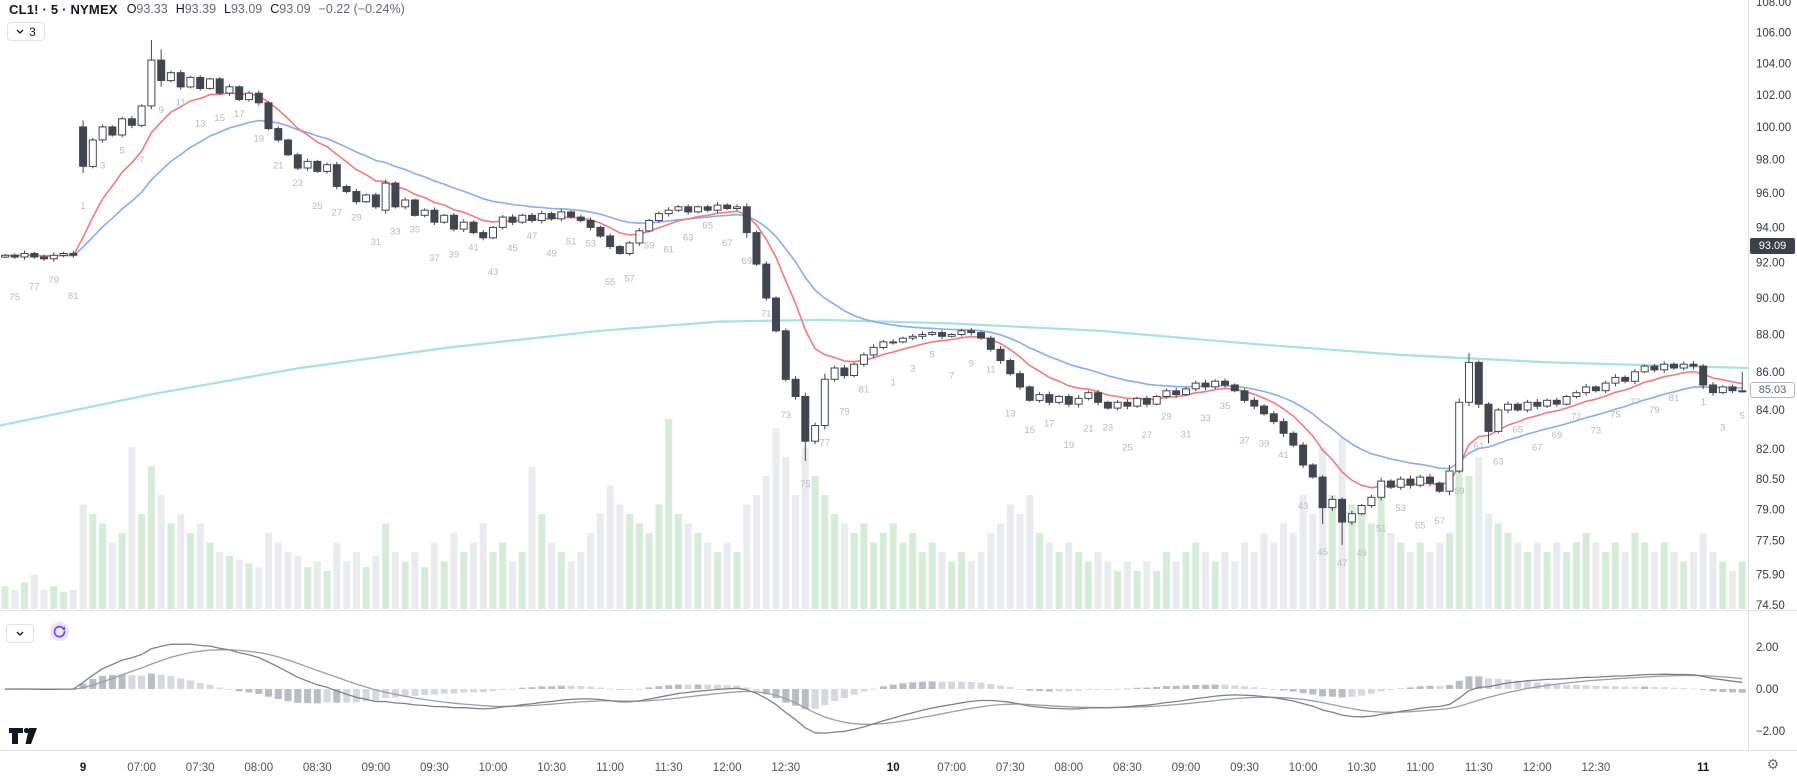 The height and width of the screenshot is (783, 1797). What do you see at coordinates (1773, 96) in the screenshot?
I see `svg-text: 102.00` at bounding box center [1773, 96].